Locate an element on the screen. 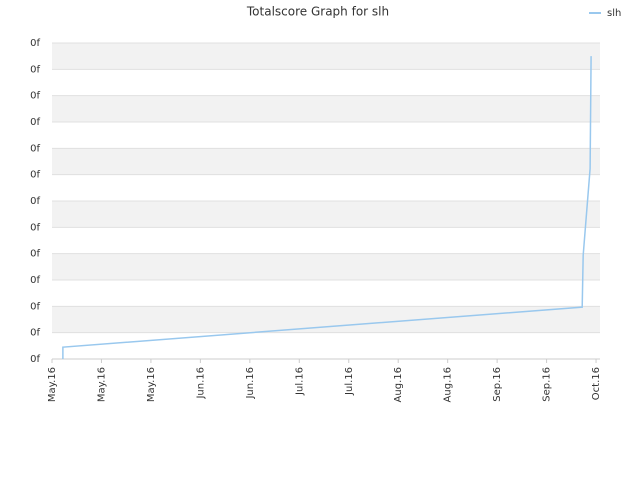 Image resolution: width=640 pixels, height=480 pixels. x-tick-label: Oct.16 is located at coordinates (596, 383).